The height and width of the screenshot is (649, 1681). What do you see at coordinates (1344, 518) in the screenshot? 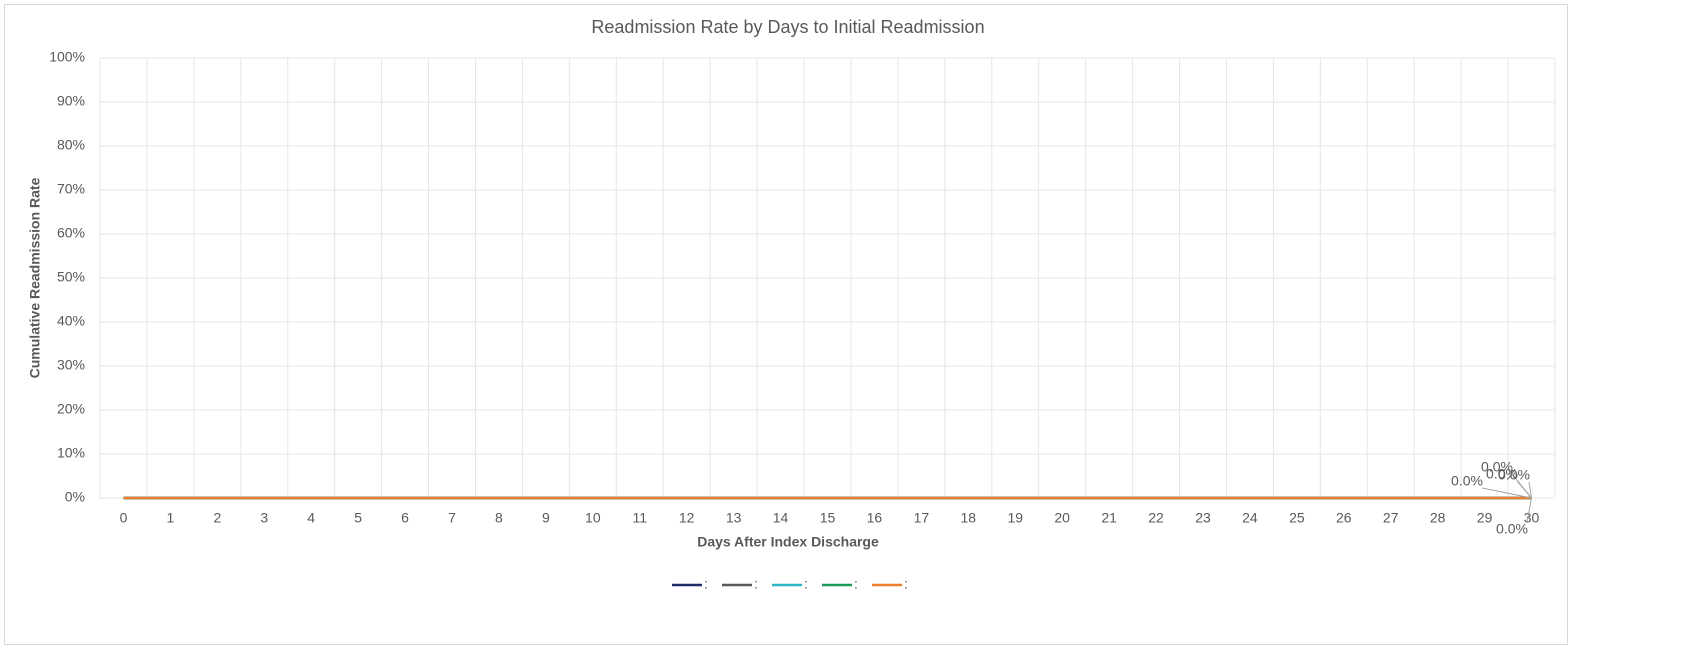
I see `x-tick-label: 26` at bounding box center [1344, 518].